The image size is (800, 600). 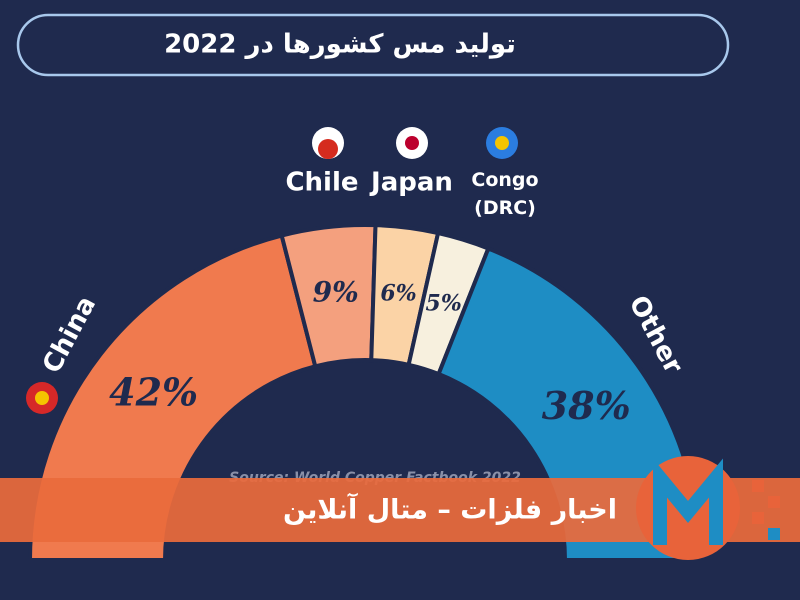 What do you see at coordinates (450, 509) in the screenshot?
I see `banner-text: اخبار فلزات – متال آنلاین` at bounding box center [450, 509].